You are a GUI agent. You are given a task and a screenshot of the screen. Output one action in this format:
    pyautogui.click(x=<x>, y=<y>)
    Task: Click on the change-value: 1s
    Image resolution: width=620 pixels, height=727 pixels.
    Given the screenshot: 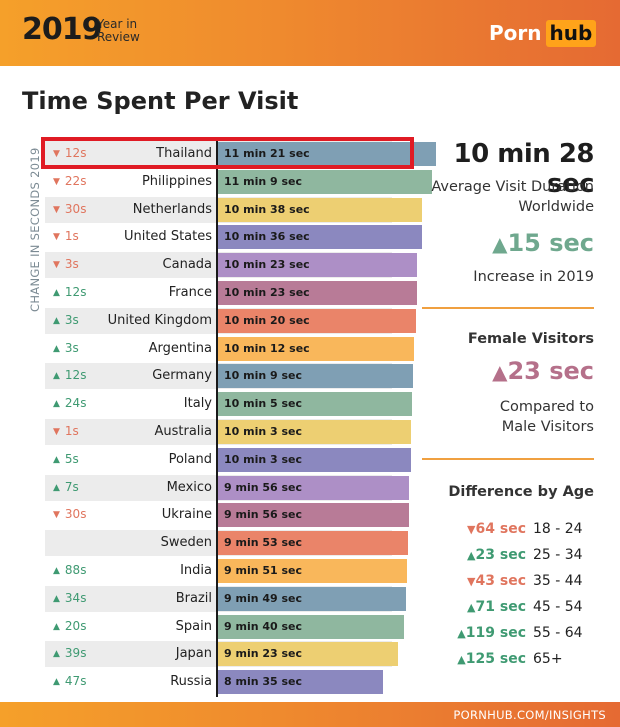 What is the action you would take?
    pyautogui.click(x=71, y=431)
    